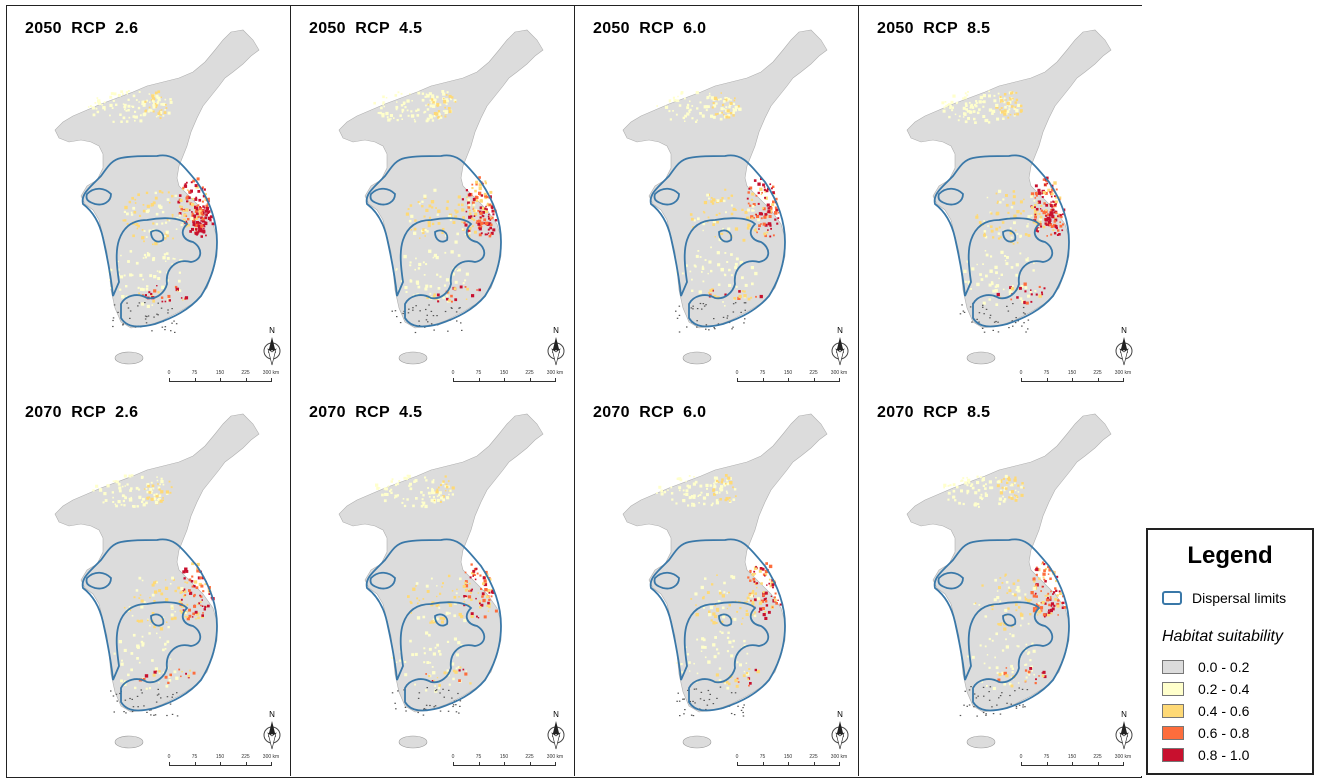 The width and height of the screenshot is (1318, 780). Describe the element at coordinates (934, 28) in the screenshot. I see `panel-title: 2050 RCP 8.5` at that location.